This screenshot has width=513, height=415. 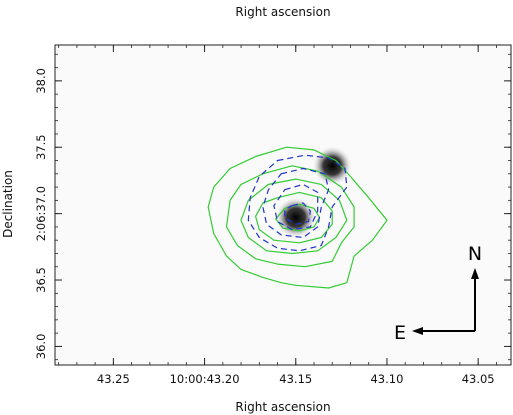 What do you see at coordinates (438, 293) in the screenshot?
I see `compass-rose: N E` at bounding box center [438, 293].